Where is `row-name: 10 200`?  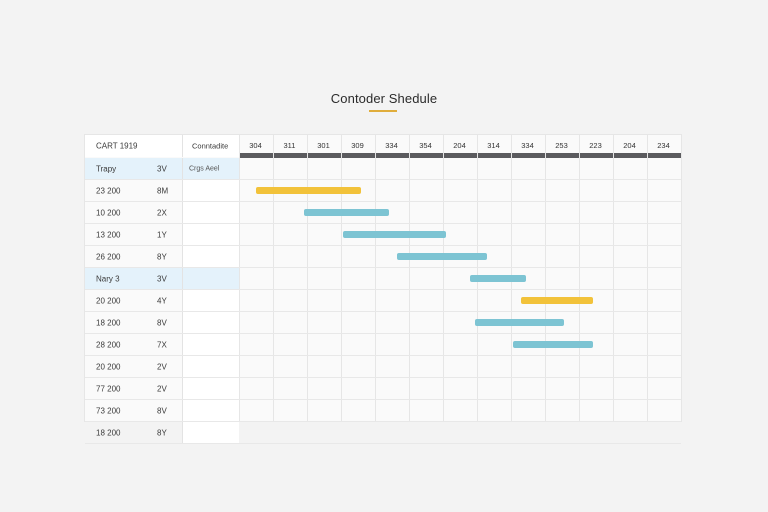
row-name: 10 200 is located at coordinates (108, 212).